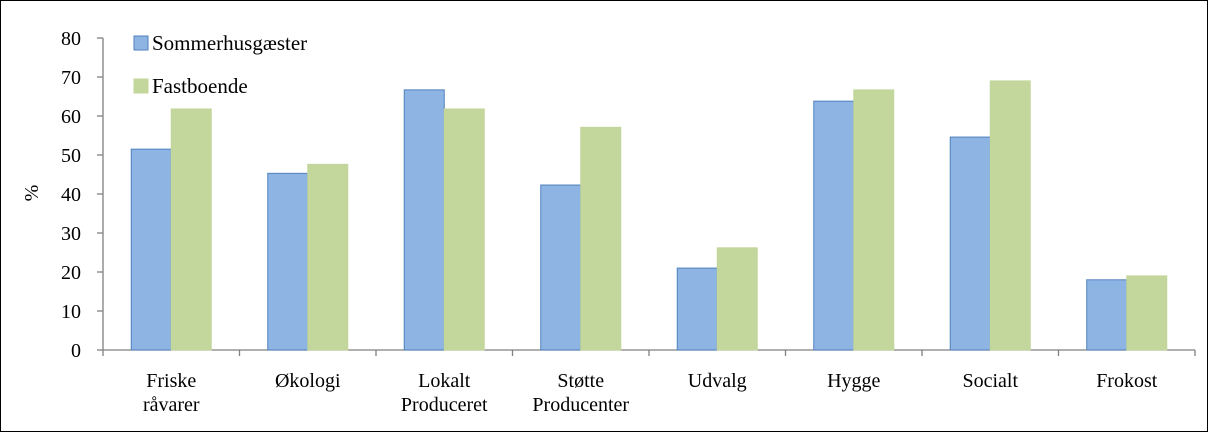 Image resolution: width=1208 pixels, height=432 pixels. I want to click on y-tick-label: 30, so click(71, 234).